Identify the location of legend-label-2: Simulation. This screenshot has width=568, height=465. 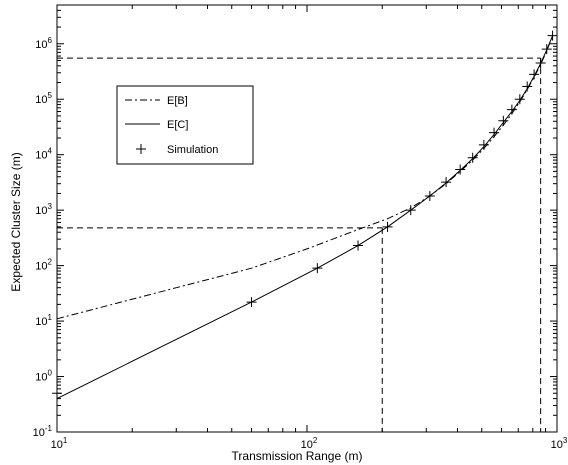
(192, 150).